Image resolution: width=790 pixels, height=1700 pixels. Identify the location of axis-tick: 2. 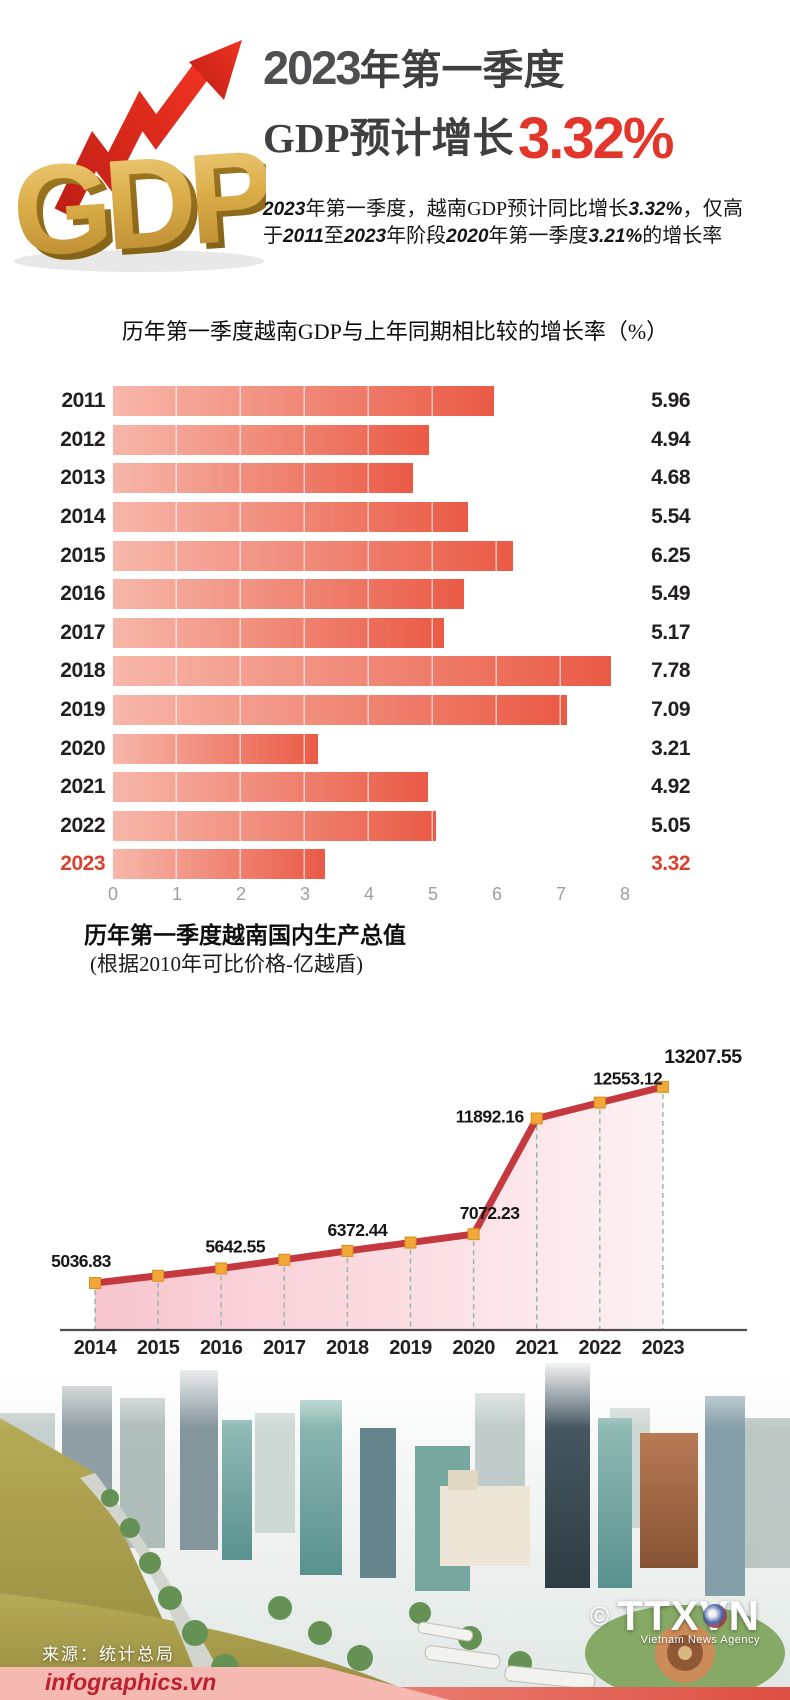
(240, 894).